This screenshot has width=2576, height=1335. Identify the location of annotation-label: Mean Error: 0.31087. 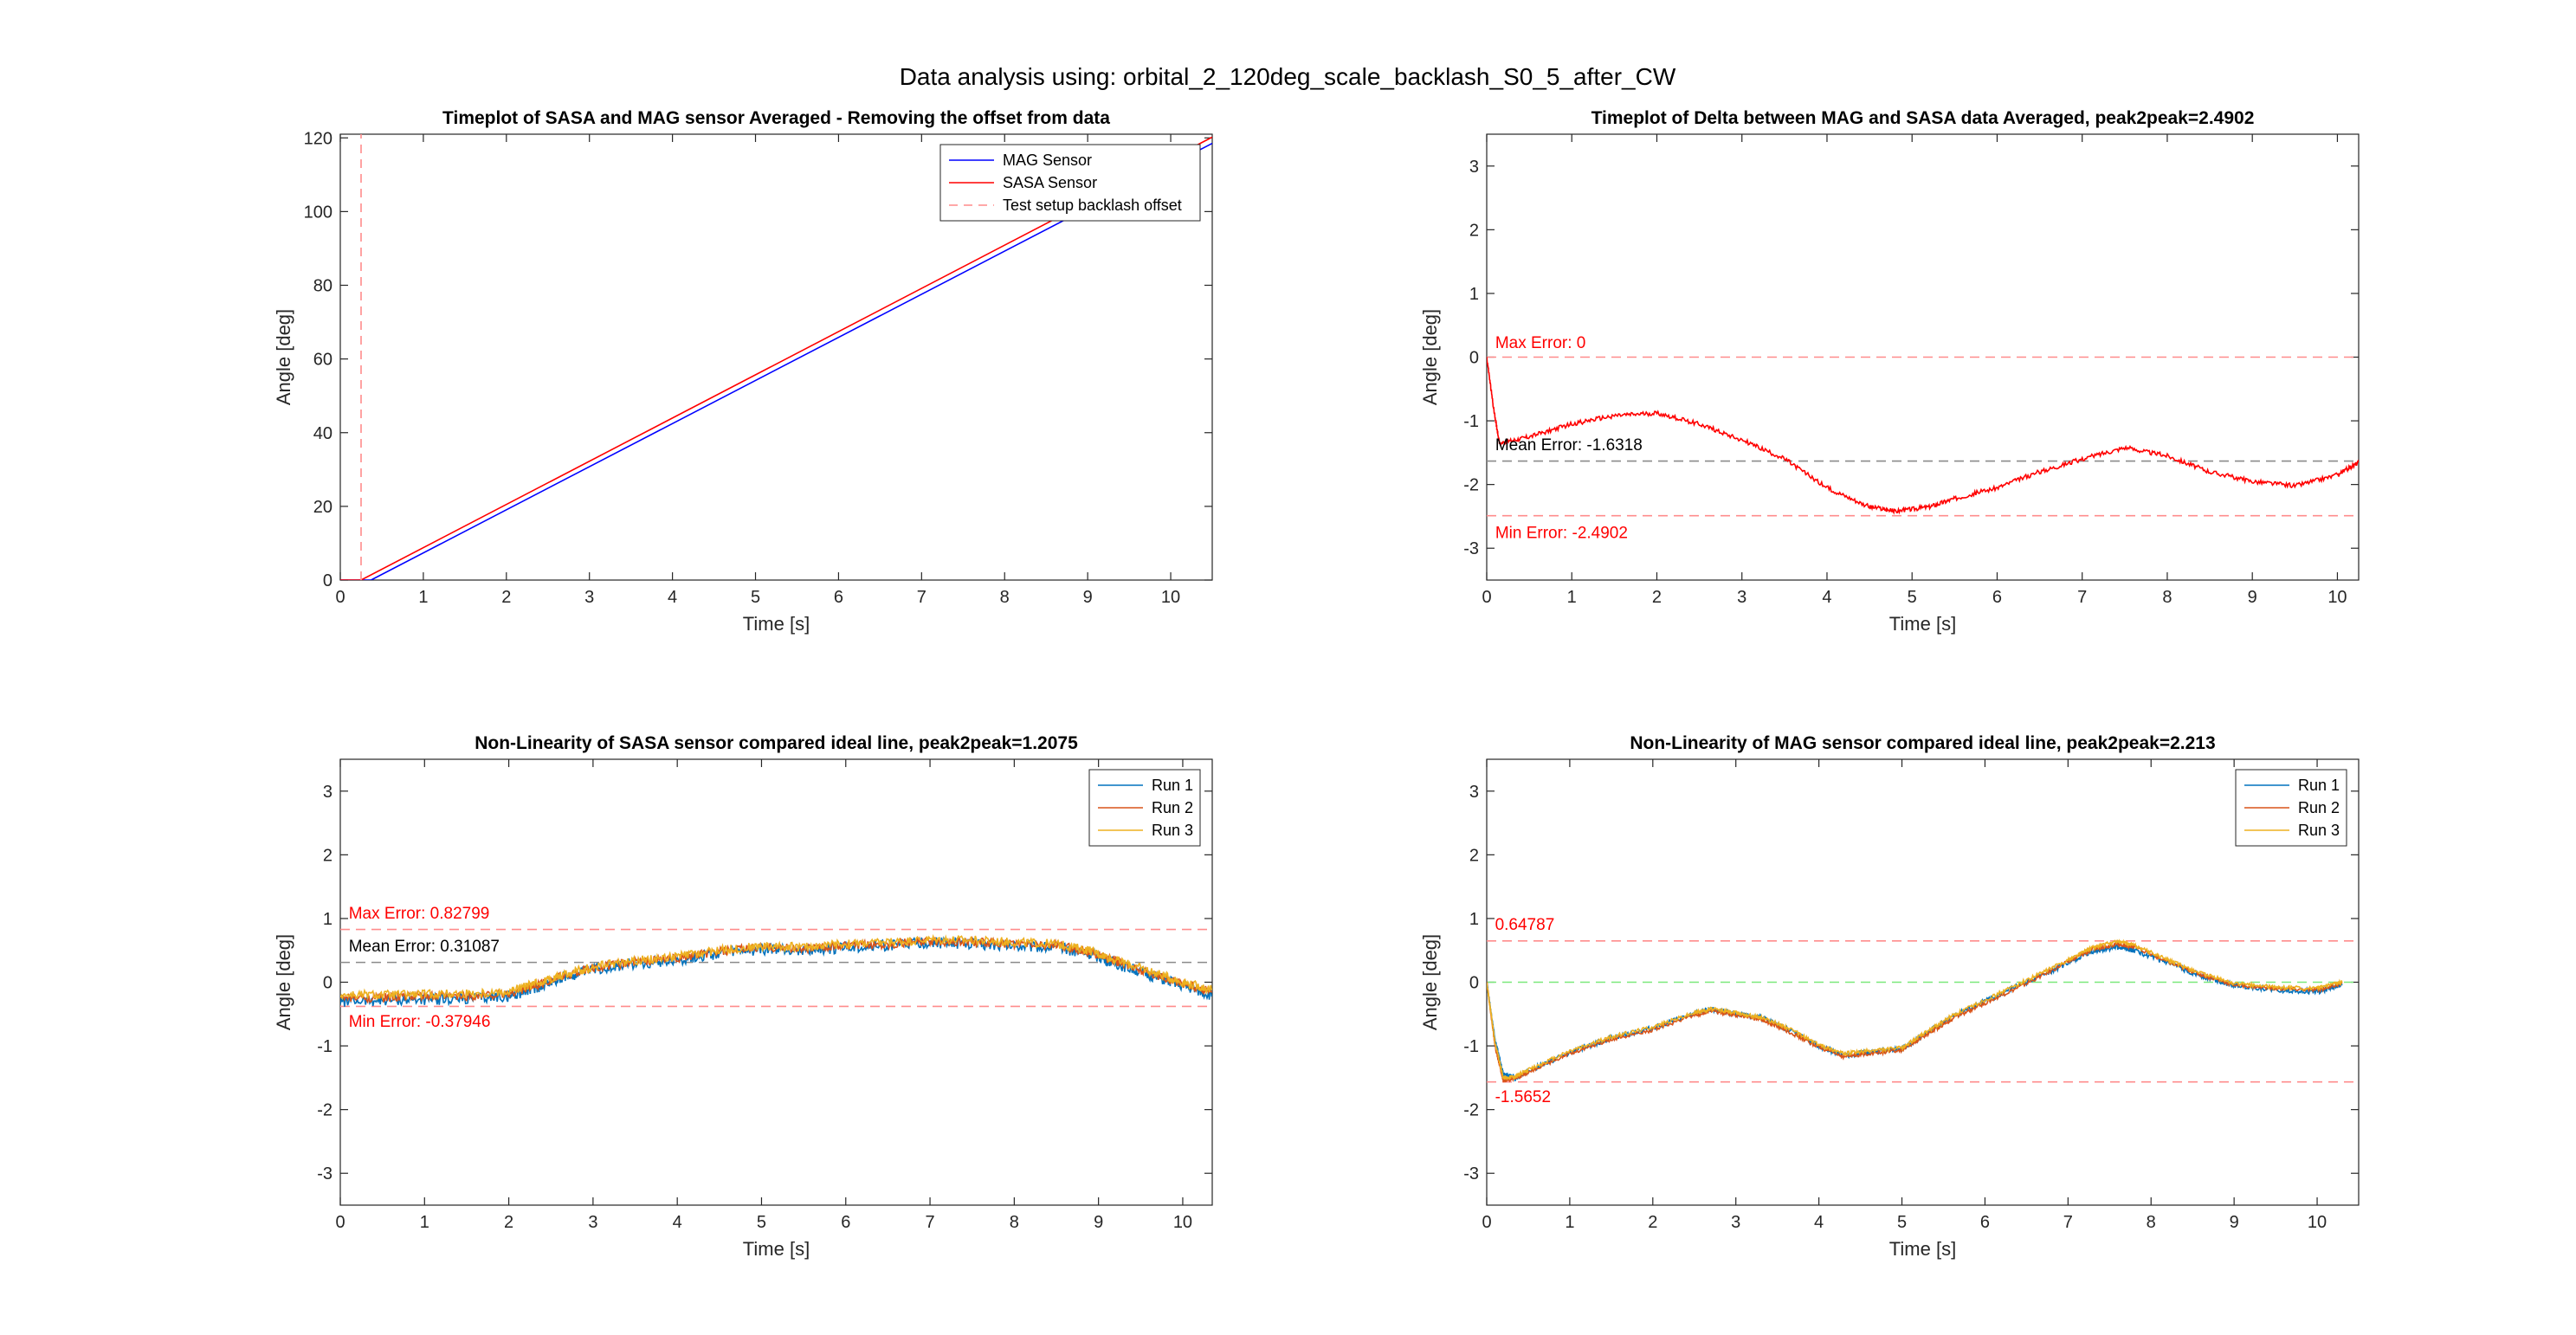
(424, 947).